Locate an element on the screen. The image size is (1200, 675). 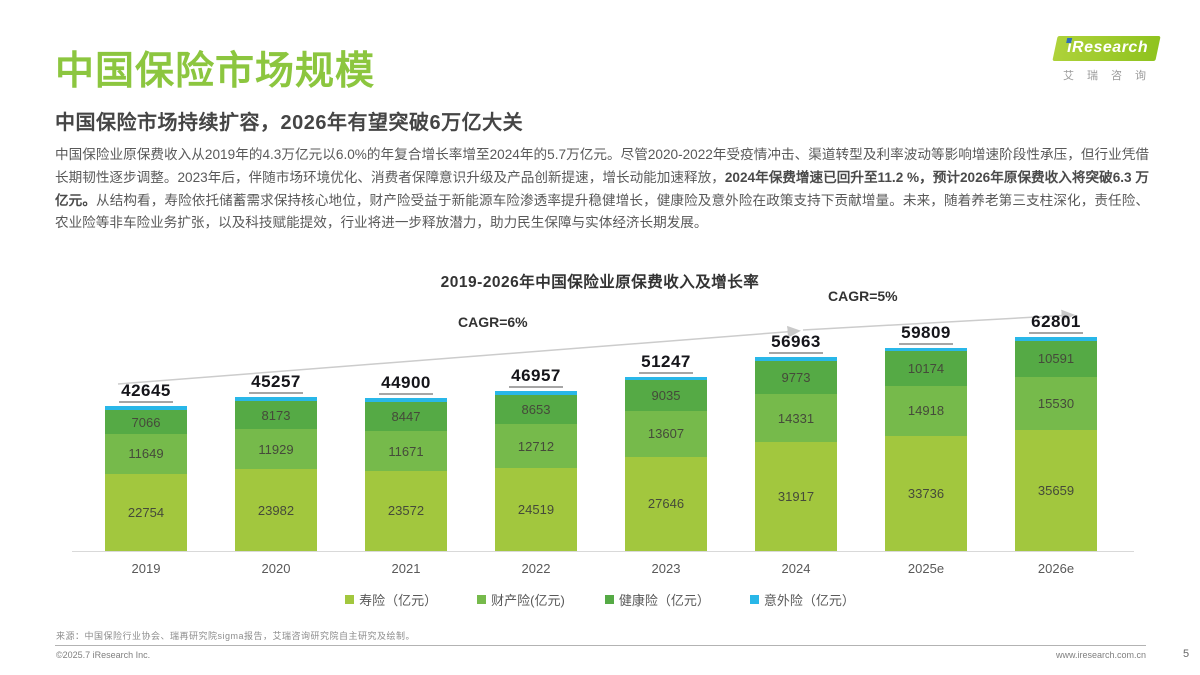
logo-i-dot-icon is located at coordinates (1068, 40).